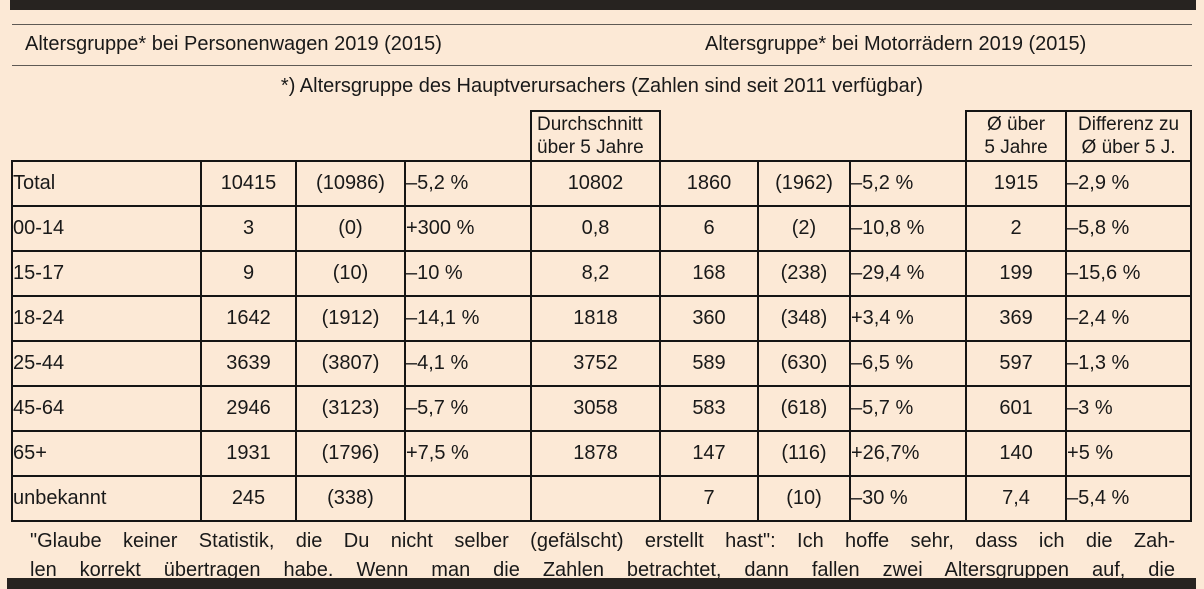 Image resolution: width=1204 pixels, height=589 pixels. What do you see at coordinates (1016, 318) in the screenshot?
I see `cell-moto-average: 369` at bounding box center [1016, 318].